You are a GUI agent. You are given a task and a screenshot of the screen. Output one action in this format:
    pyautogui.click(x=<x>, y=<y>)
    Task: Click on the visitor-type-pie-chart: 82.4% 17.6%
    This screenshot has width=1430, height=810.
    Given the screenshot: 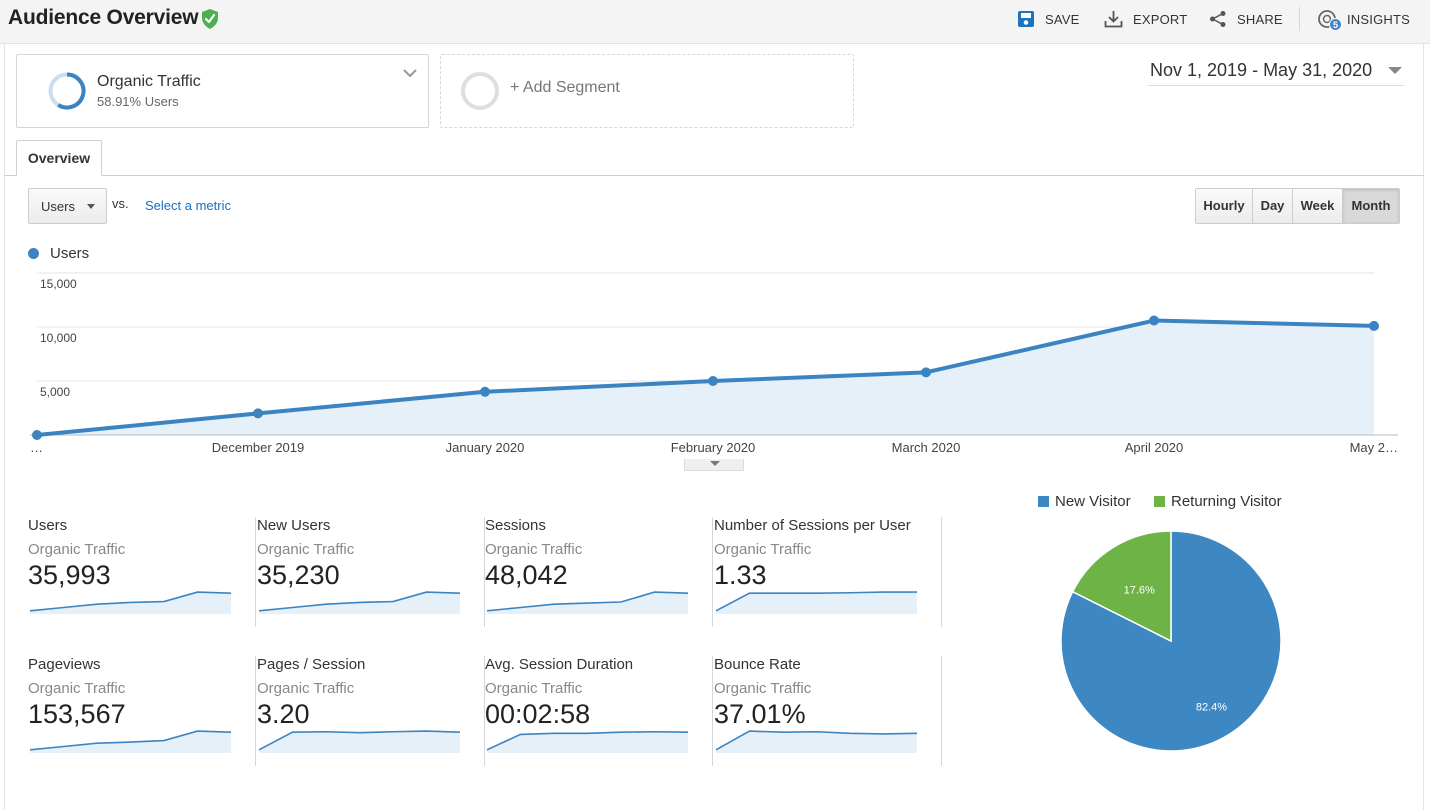 What is the action you would take?
    pyautogui.click(x=1171, y=641)
    